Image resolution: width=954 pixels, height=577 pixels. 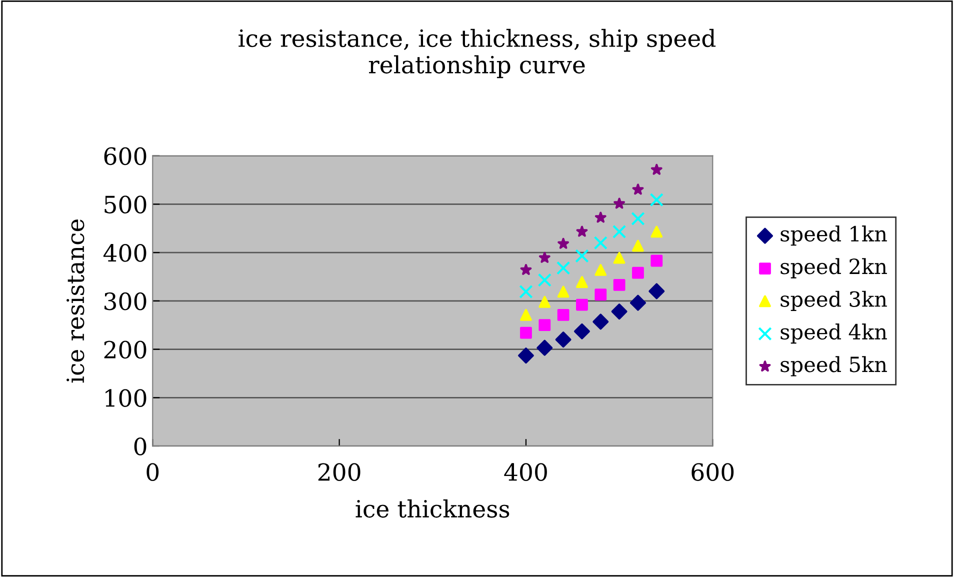 What do you see at coordinates (125, 205) in the screenshot?
I see `y-tick-label: 500` at bounding box center [125, 205].